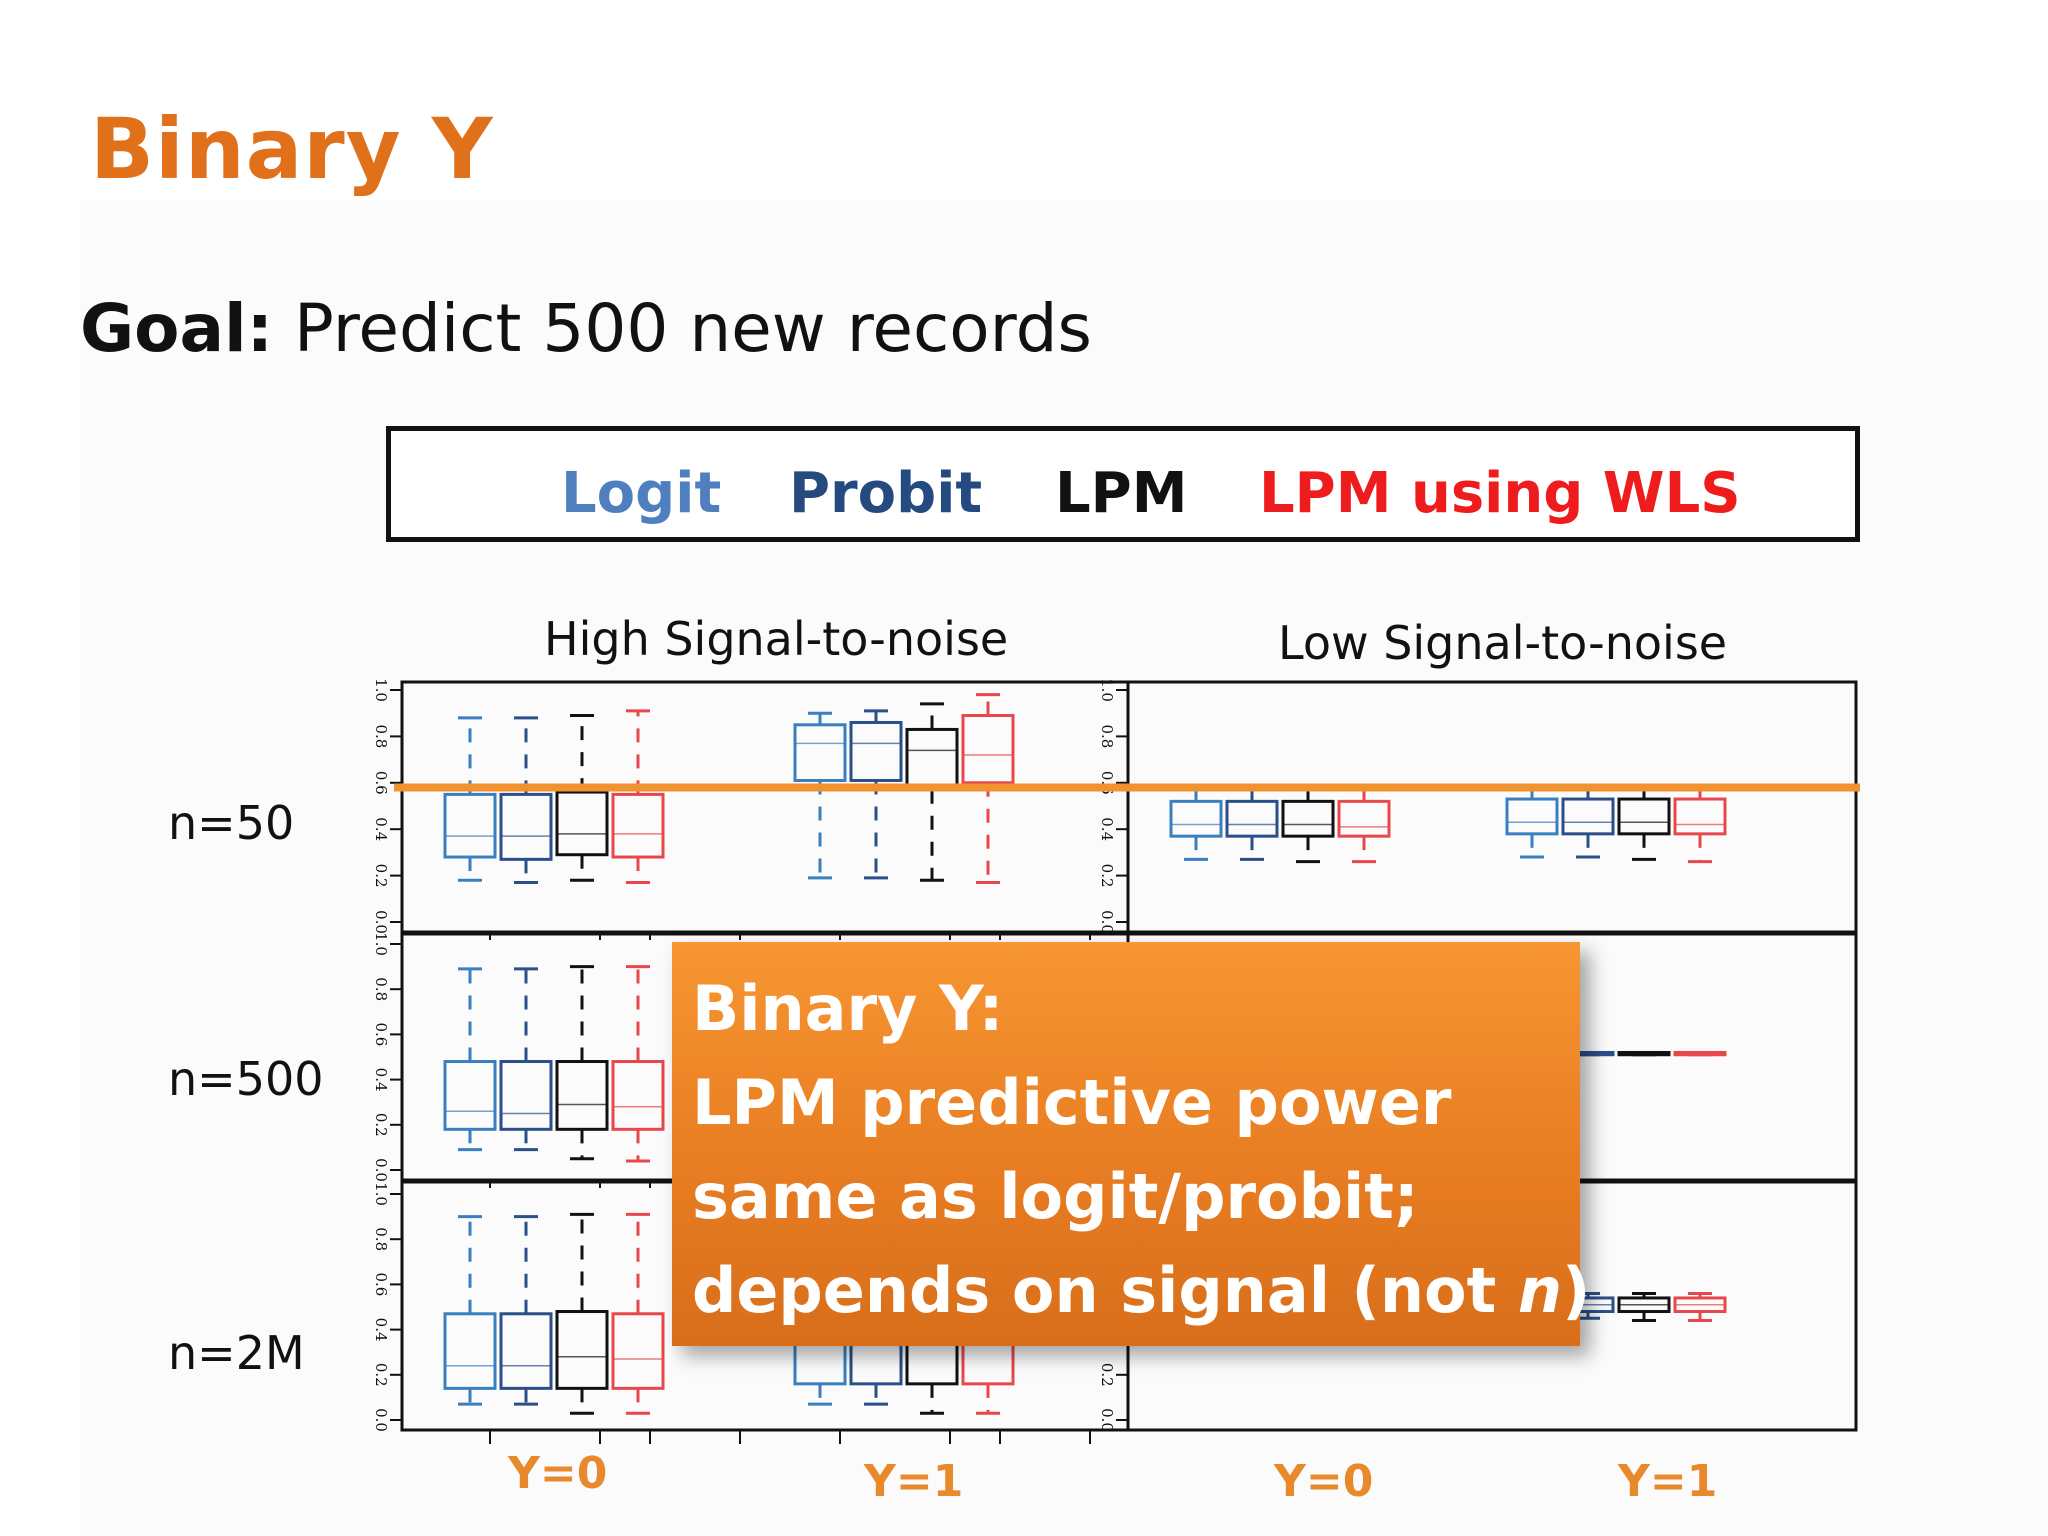  Describe the element at coordinates (236, 1353) in the screenshot. I see `row-label-n2m: n=2M` at that location.